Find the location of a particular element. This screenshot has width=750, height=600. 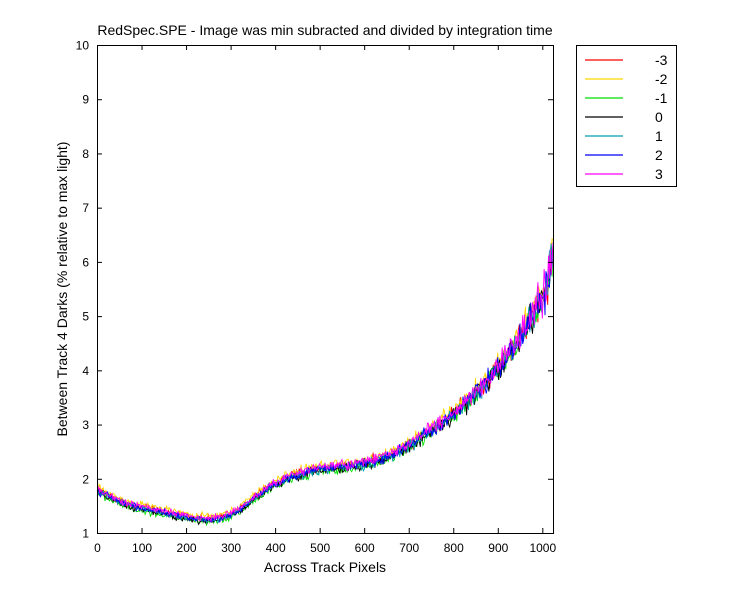

y-tick-label: 5 is located at coordinates (85, 317).